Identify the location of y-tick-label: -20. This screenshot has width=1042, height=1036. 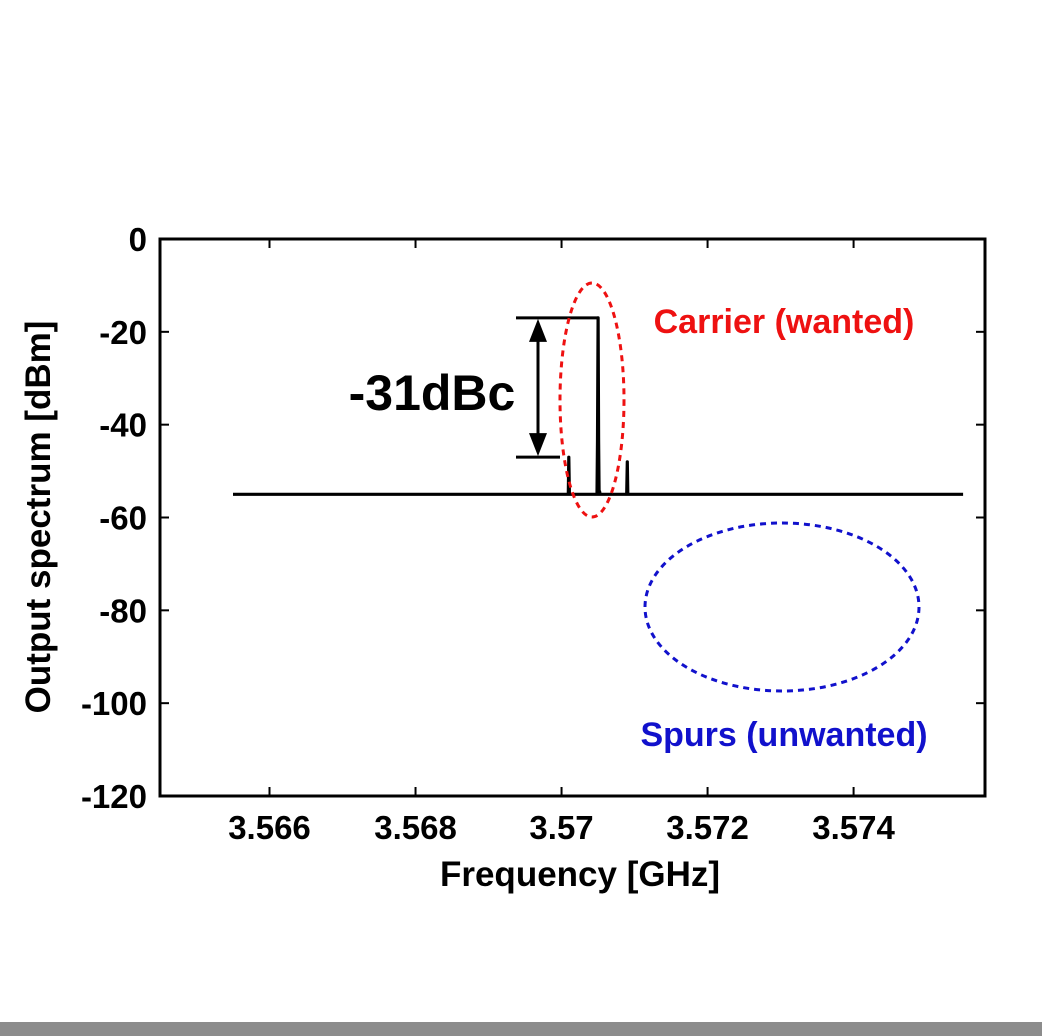
(123, 332).